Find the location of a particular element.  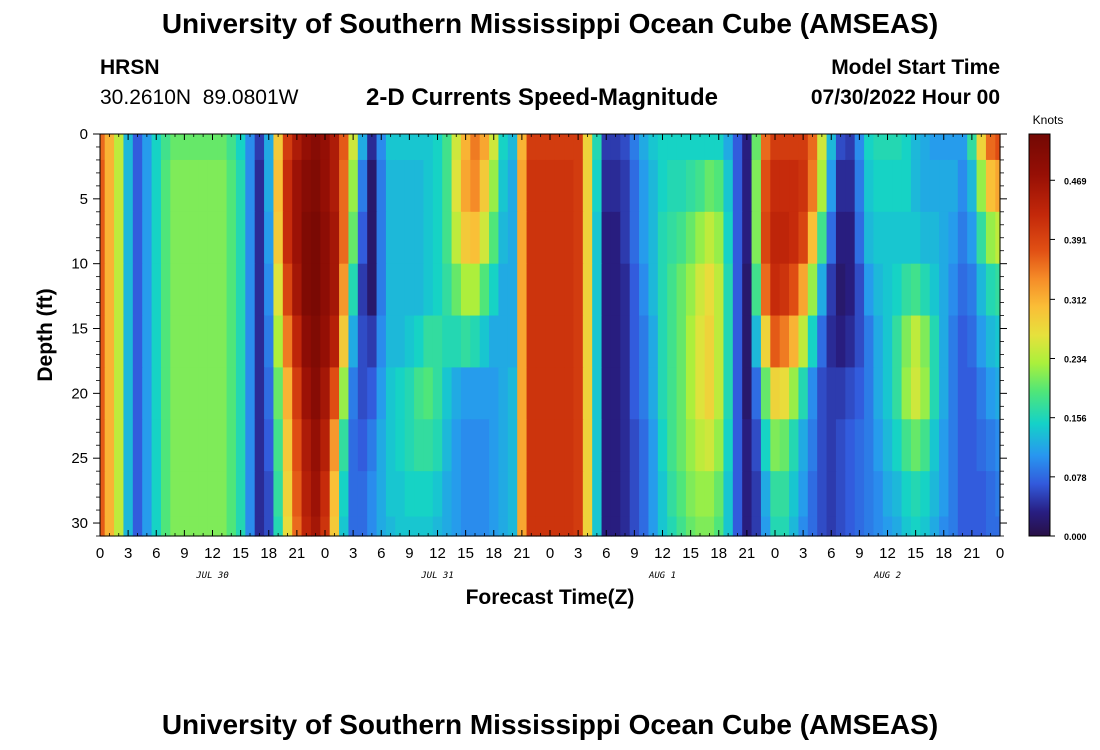

colorbar-unit: Knots is located at coordinates (1048, 120).